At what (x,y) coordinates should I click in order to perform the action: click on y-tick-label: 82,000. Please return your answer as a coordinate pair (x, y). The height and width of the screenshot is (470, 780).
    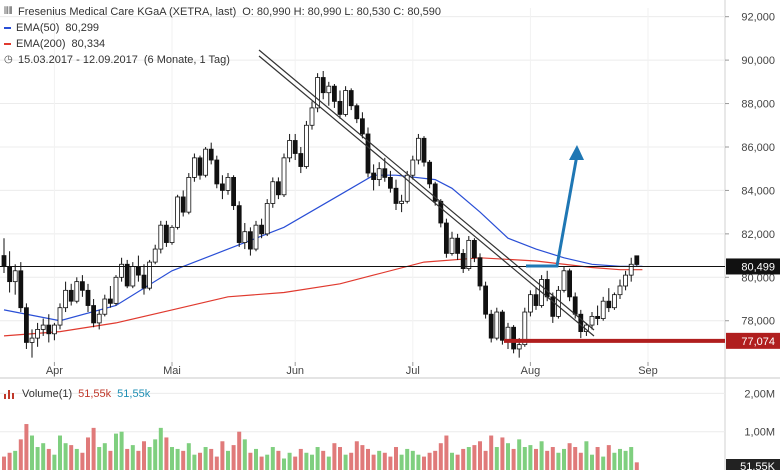
    Looking at the image, I should click on (758, 235).